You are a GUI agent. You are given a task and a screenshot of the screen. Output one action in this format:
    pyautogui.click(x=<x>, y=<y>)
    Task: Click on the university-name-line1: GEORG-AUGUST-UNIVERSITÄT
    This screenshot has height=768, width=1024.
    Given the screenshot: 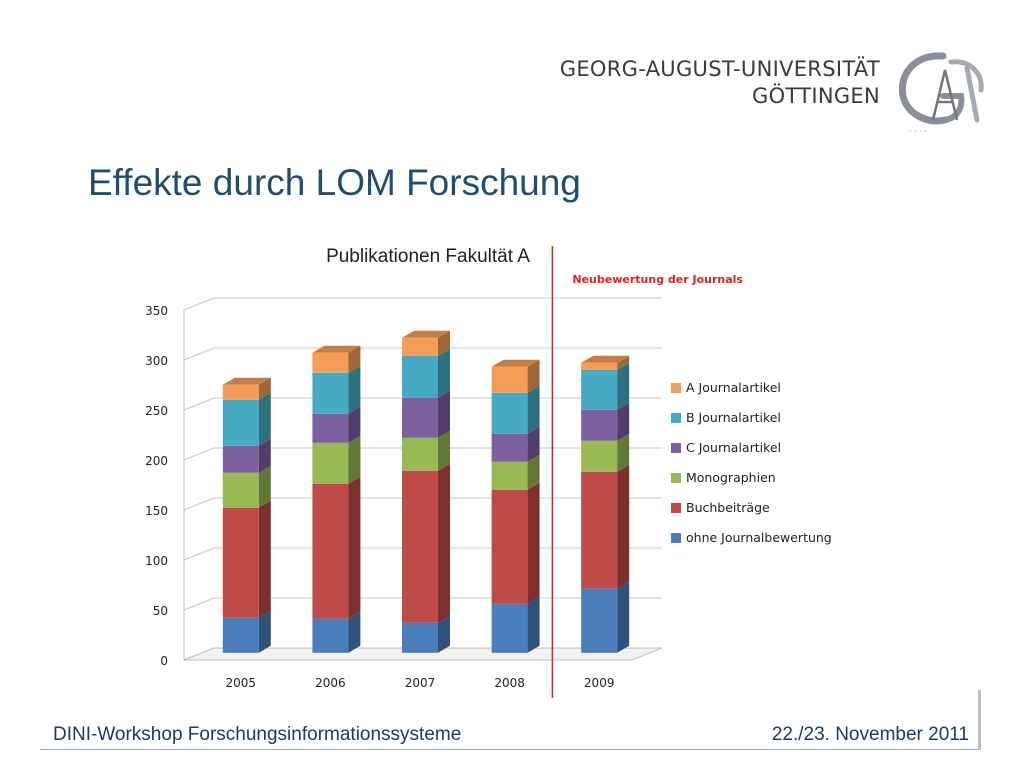 What is the action you would take?
    pyautogui.click(x=719, y=69)
    